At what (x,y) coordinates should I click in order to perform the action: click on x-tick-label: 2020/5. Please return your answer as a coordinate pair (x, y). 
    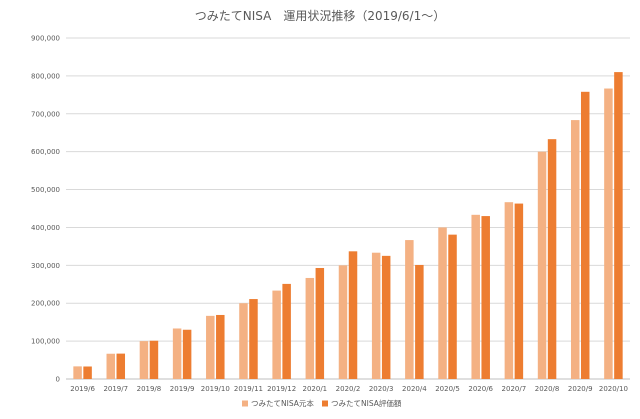
    Looking at the image, I should click on (447, 389).